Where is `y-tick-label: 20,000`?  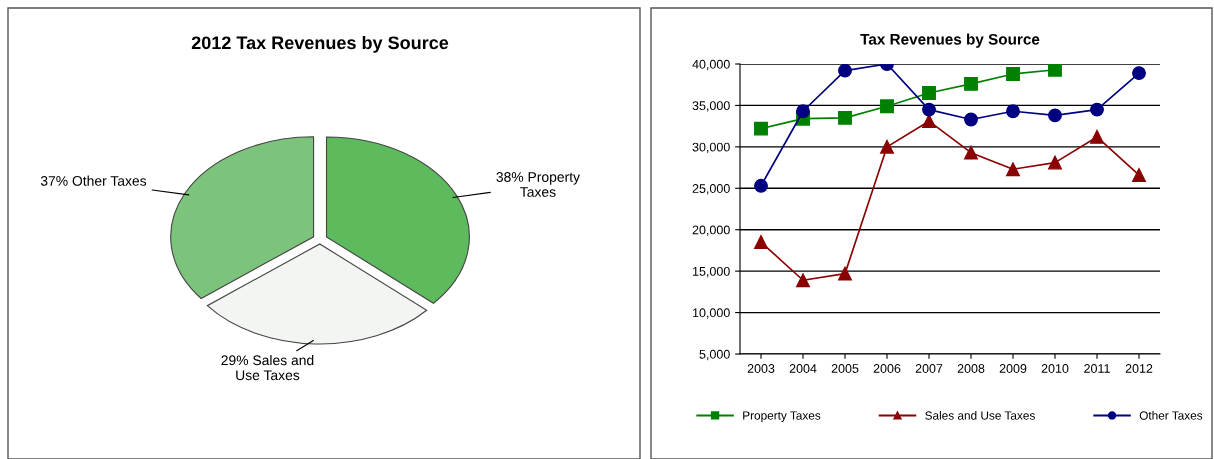 y-tick-label: 20,000 is located at coordinates (711, 230).